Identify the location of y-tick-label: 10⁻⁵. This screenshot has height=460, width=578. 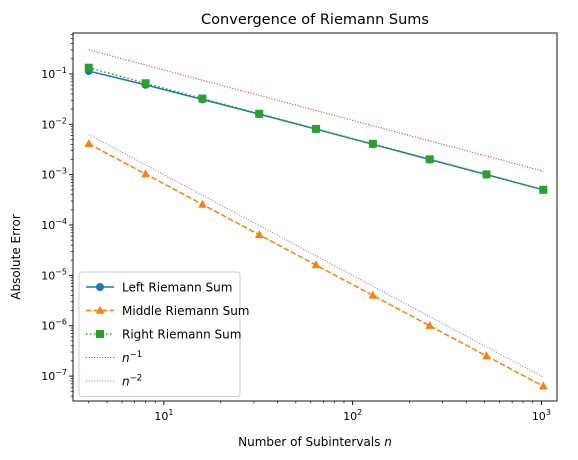
(54, 274).